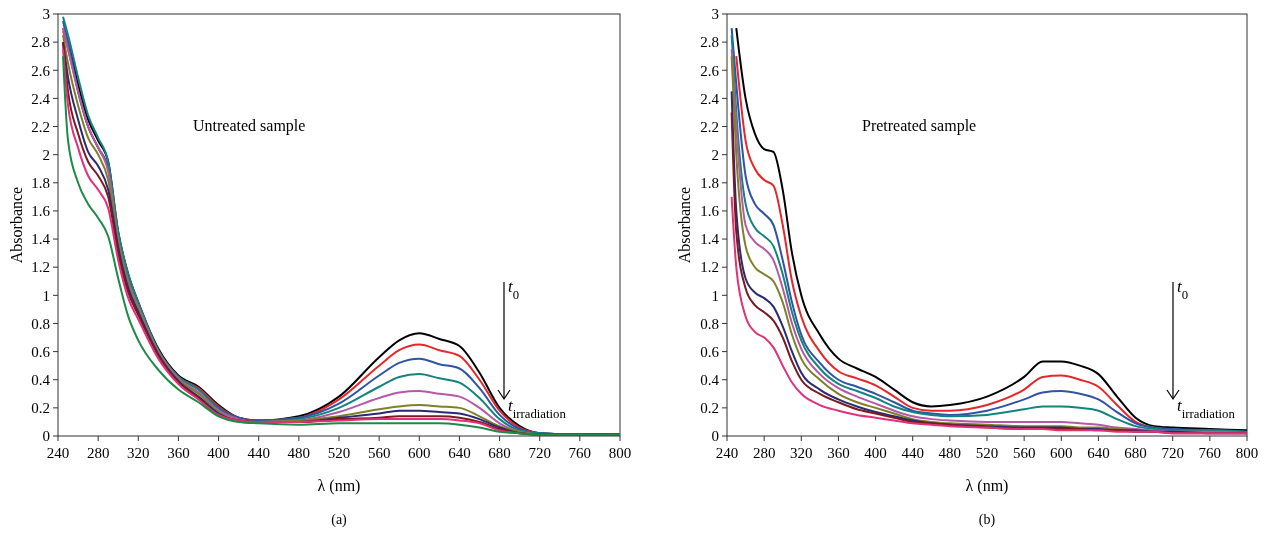 The width and height of the screenshot is (1271, 550). What do you see at coordinates (987, 520) in the screenshot?
I see `text: (b)` at bounding box center [987, 520].